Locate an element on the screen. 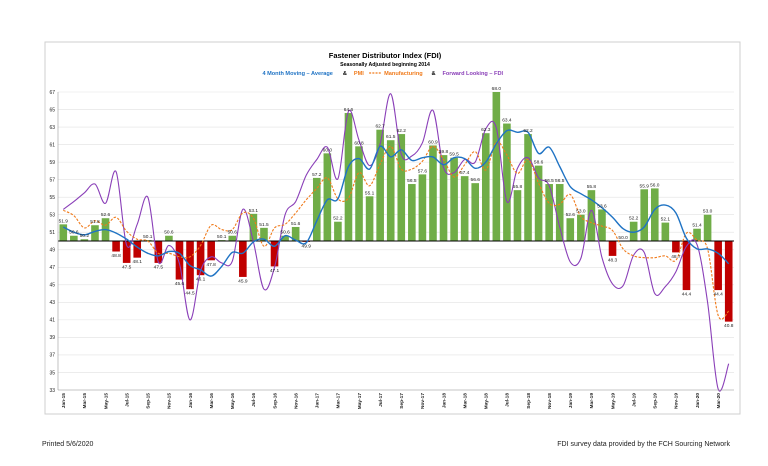 Image resolution: width=768 pixels, height=466 pixels. x-tick-label: Sep-18 is located at coordinates (529, 401).